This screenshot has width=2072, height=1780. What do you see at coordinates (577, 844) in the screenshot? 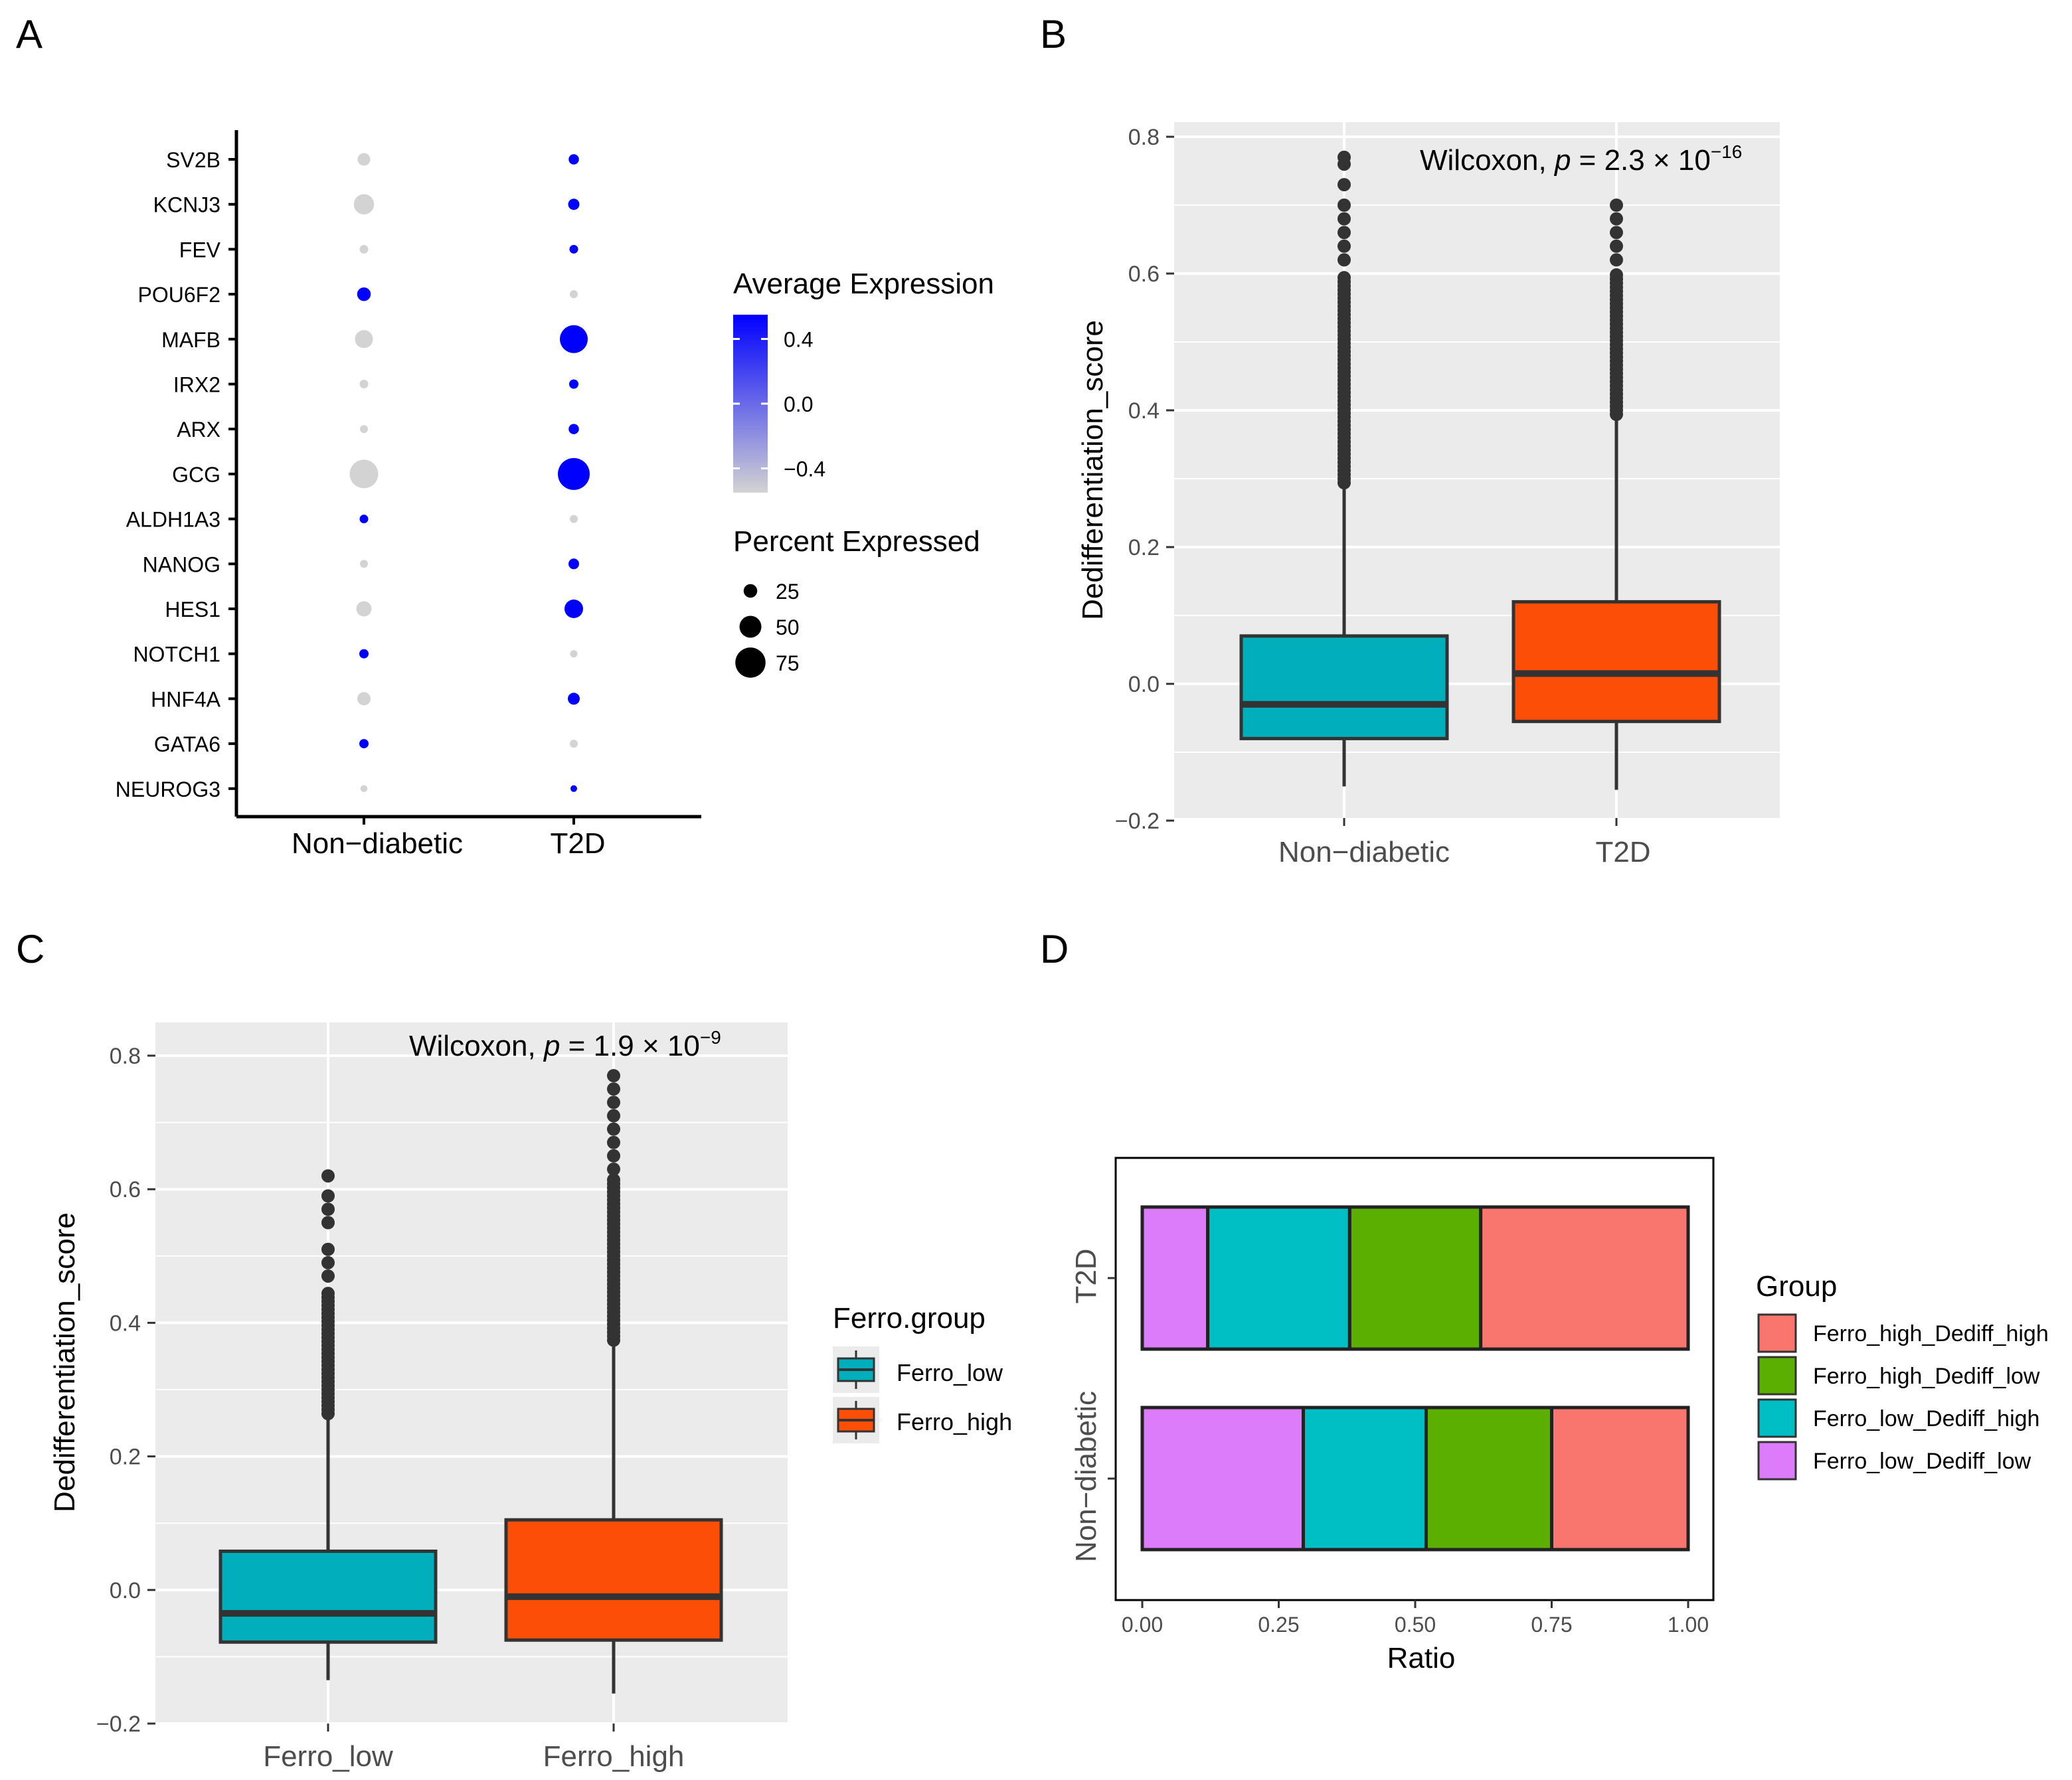
I see `a-xtick-t2d: T2D` at bounding box center [577, 844].